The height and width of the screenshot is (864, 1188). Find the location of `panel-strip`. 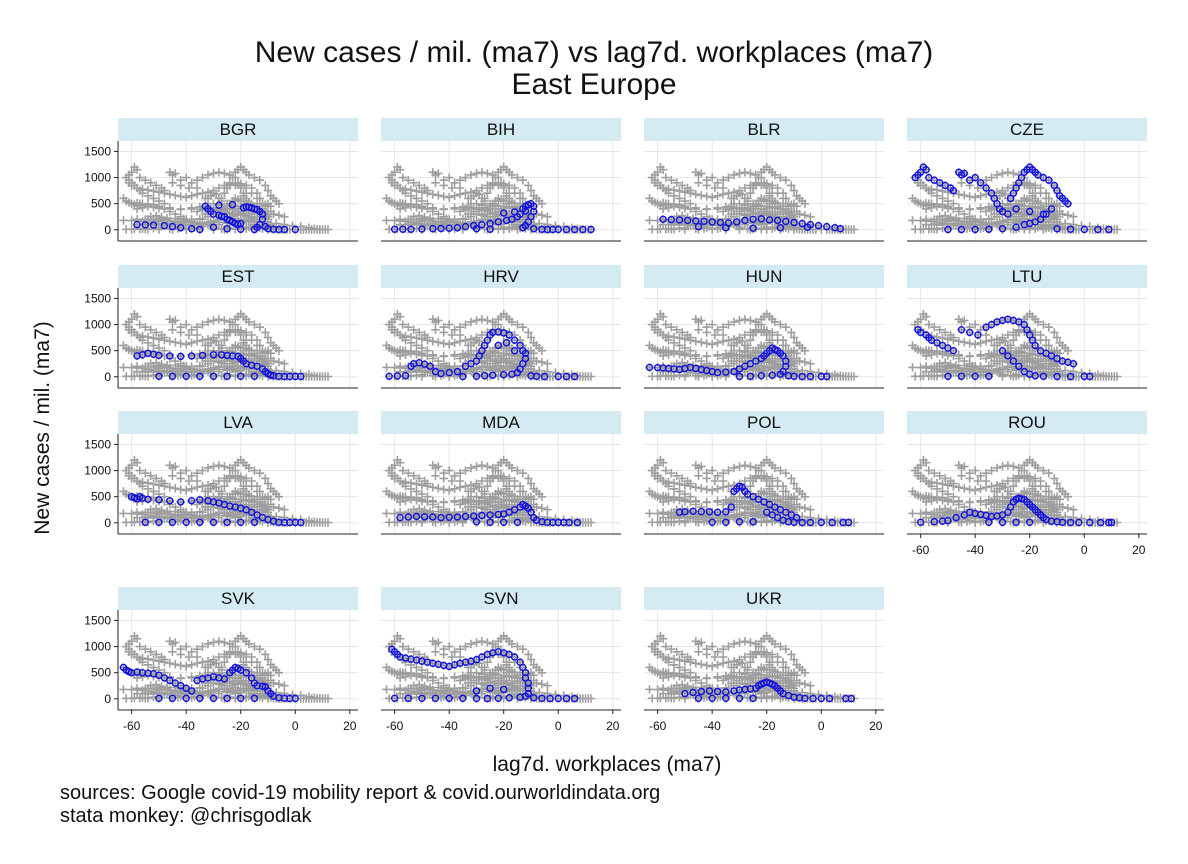

panel-strip is located at coordinates (764, 129).